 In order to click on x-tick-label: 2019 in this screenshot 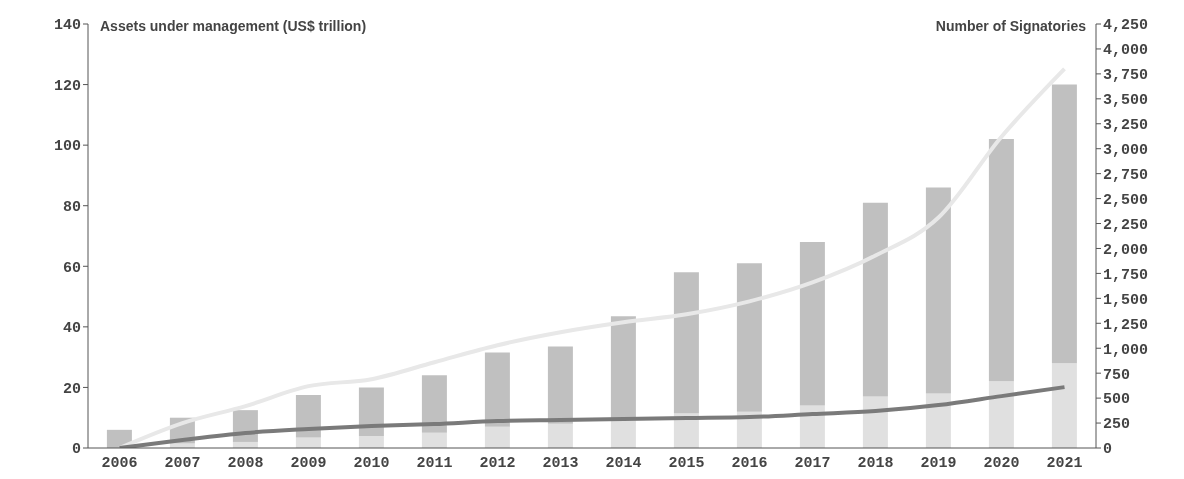, I will do `click(938, 463)`.